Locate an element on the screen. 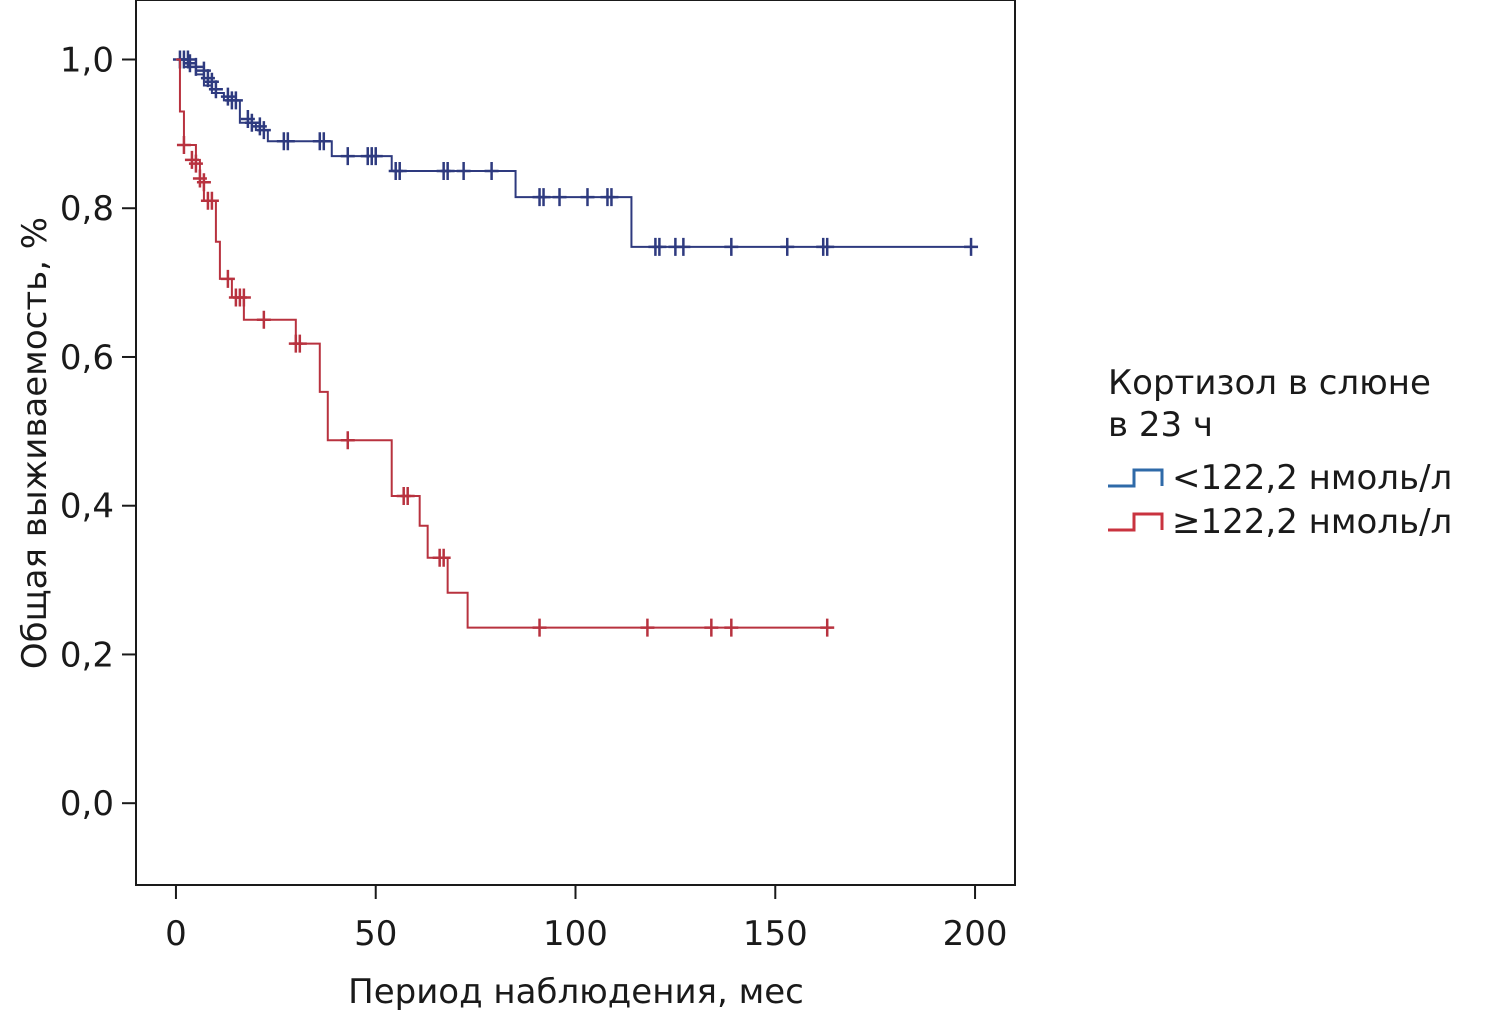 This screenshot has width=1509, height=1023. legend-item-high: ≥122,2 нмоль/л is located at coordinates (1303, 522).